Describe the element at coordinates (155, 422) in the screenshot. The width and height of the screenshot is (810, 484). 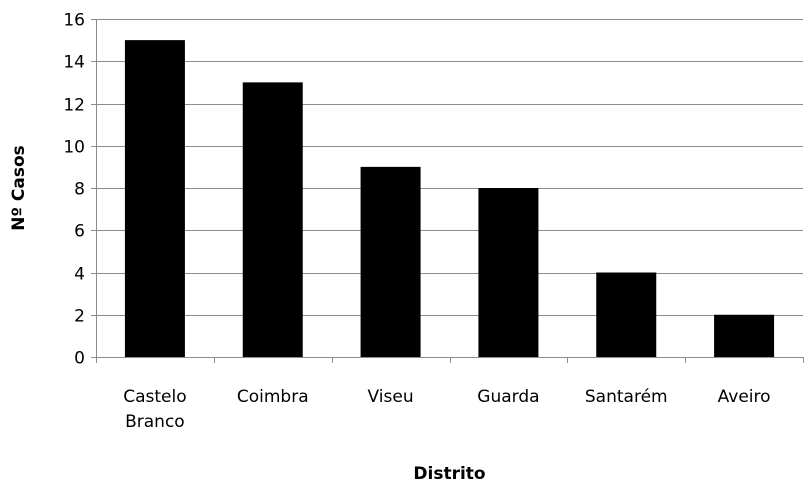
I see `x-tick-label: Branco` at that location.